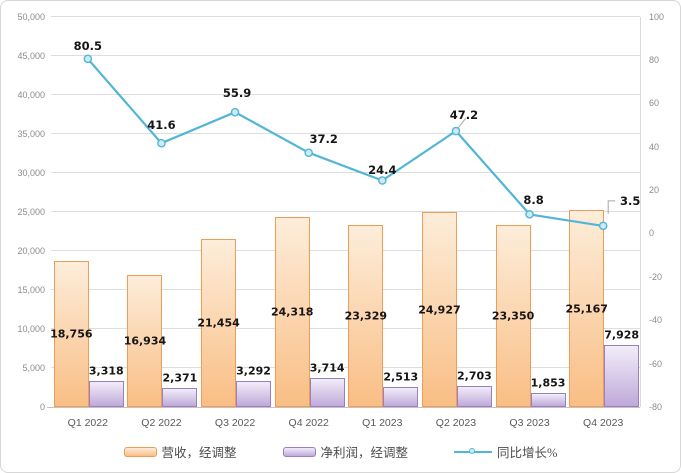 This screenshot has width=681, height=473. What do you see at coordinates (31, 55) in the screenshot?
I see `left-axis-tick: 45,000` at bounding box center [31, 55].